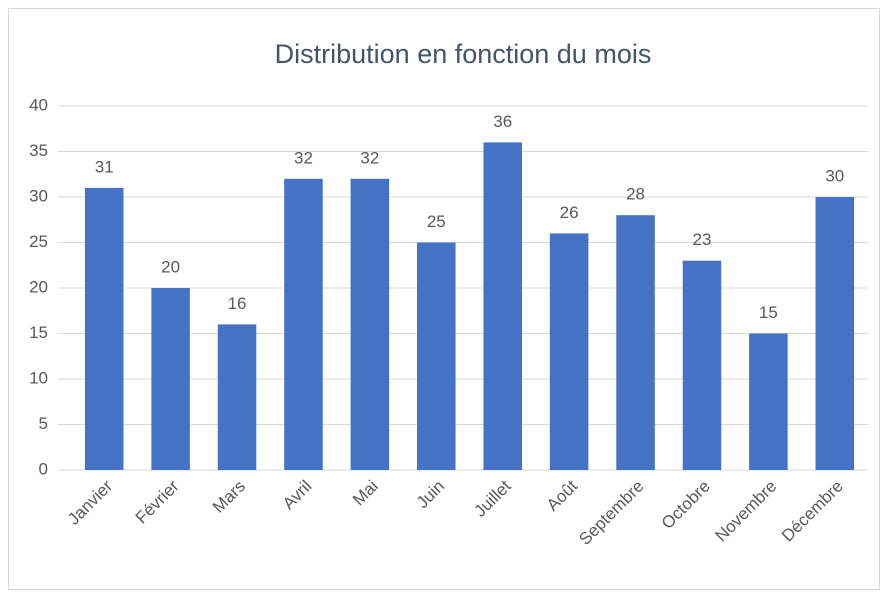 This screenshot has width=885, height=597. What do you see at coordinates (38, 104) in the screenshot?
I see `y-tick-label: 40` at bounding box center [38, 104].